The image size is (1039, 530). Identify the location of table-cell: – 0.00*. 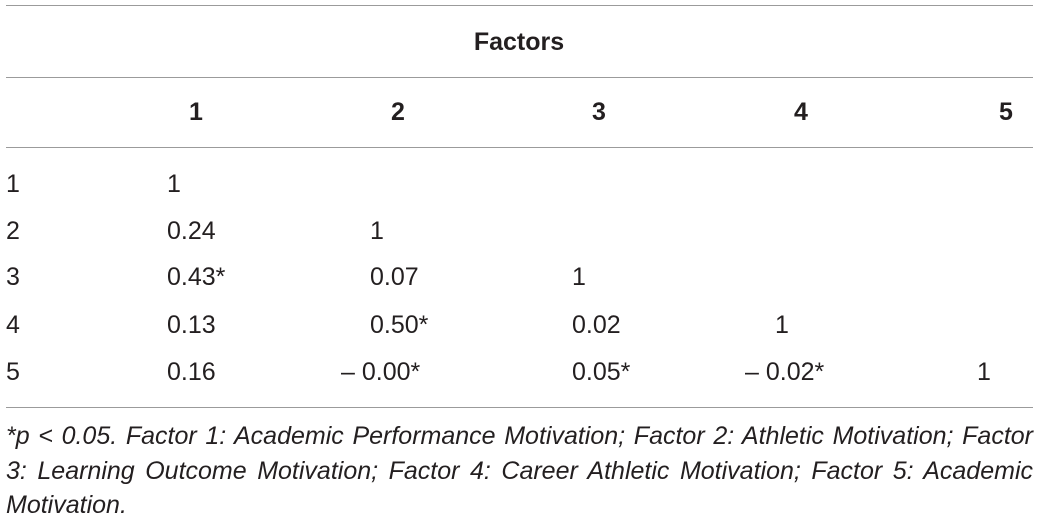
(381, 372).